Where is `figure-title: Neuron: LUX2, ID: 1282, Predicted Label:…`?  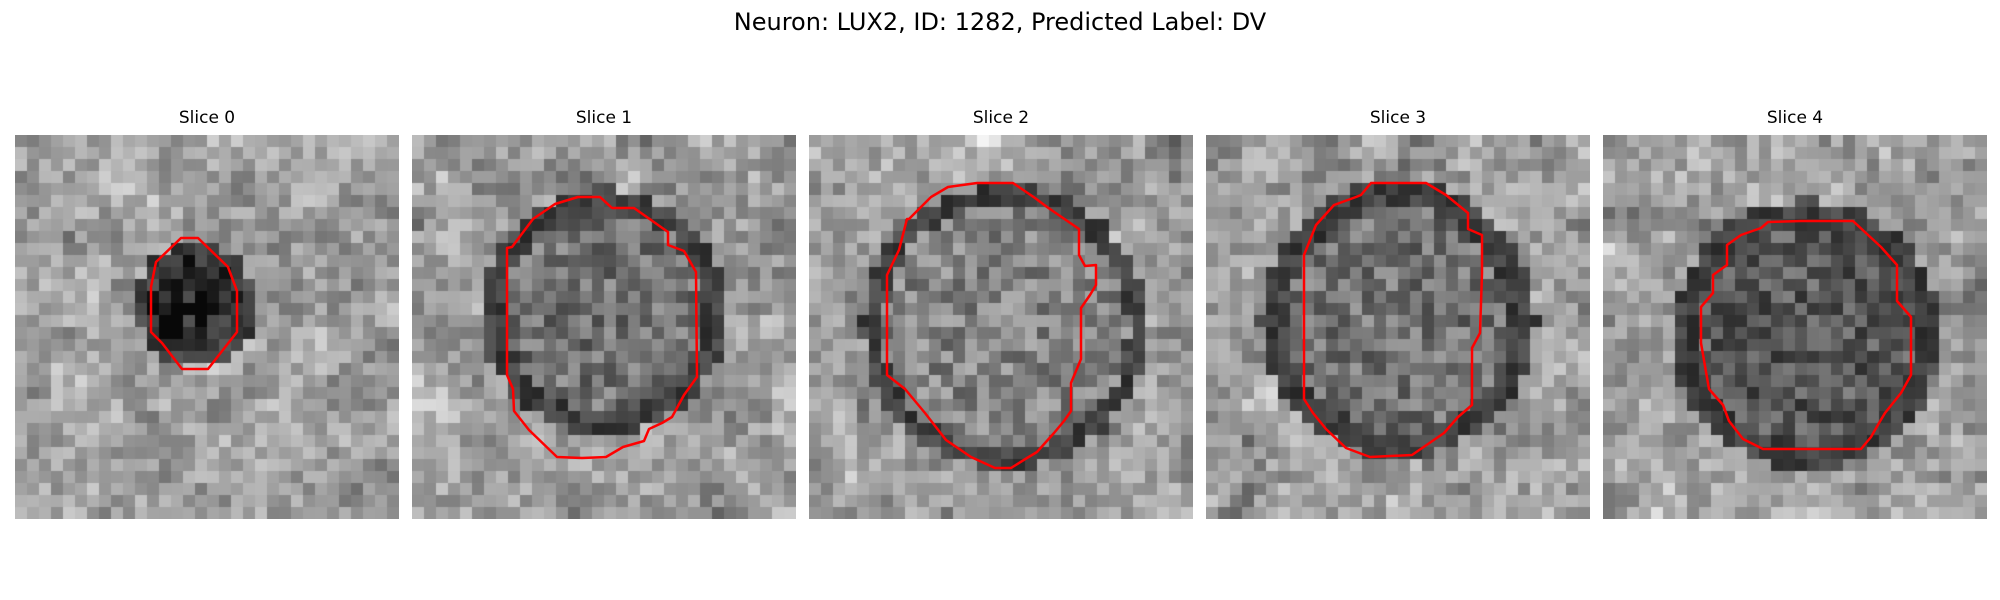
figure-title: Neuron: LUX2, ID: 1282, Predicted Label:… is located at coordinates (1000, 22).